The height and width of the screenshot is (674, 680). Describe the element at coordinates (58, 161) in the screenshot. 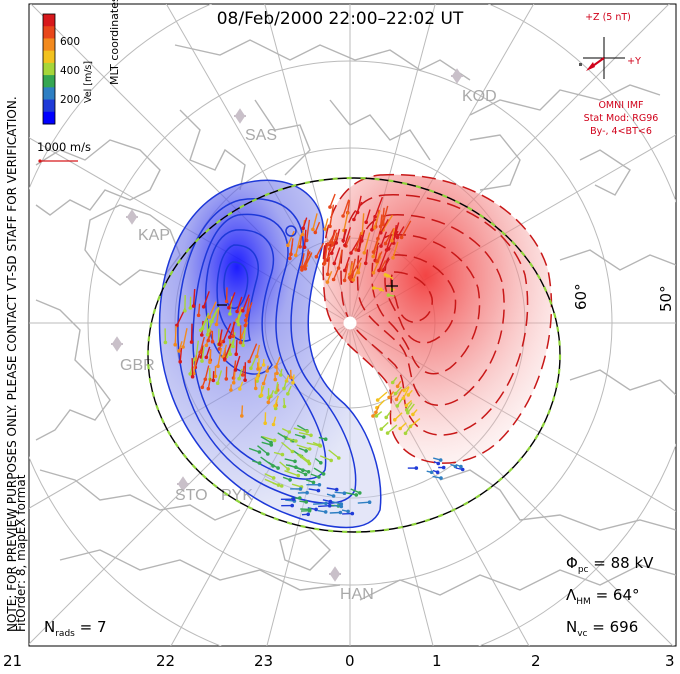

I see `velocity-scale-vector` at that location.